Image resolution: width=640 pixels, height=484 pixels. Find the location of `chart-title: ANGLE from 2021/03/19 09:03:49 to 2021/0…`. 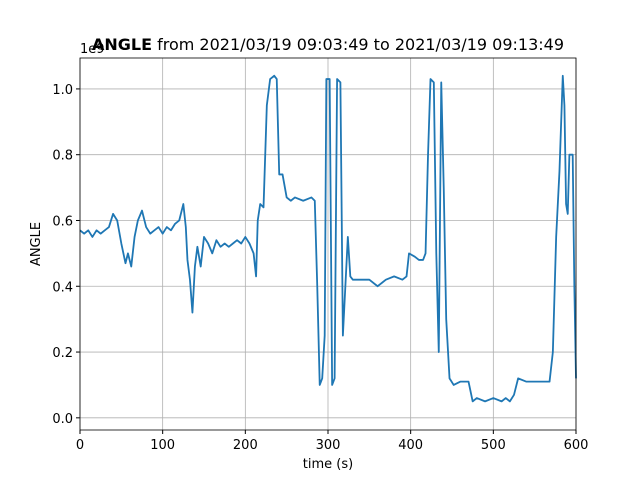

chart-title: ANGLE from 2021/03/19 09:03:49 to 2021/0… is located at coordinates (328, 44).